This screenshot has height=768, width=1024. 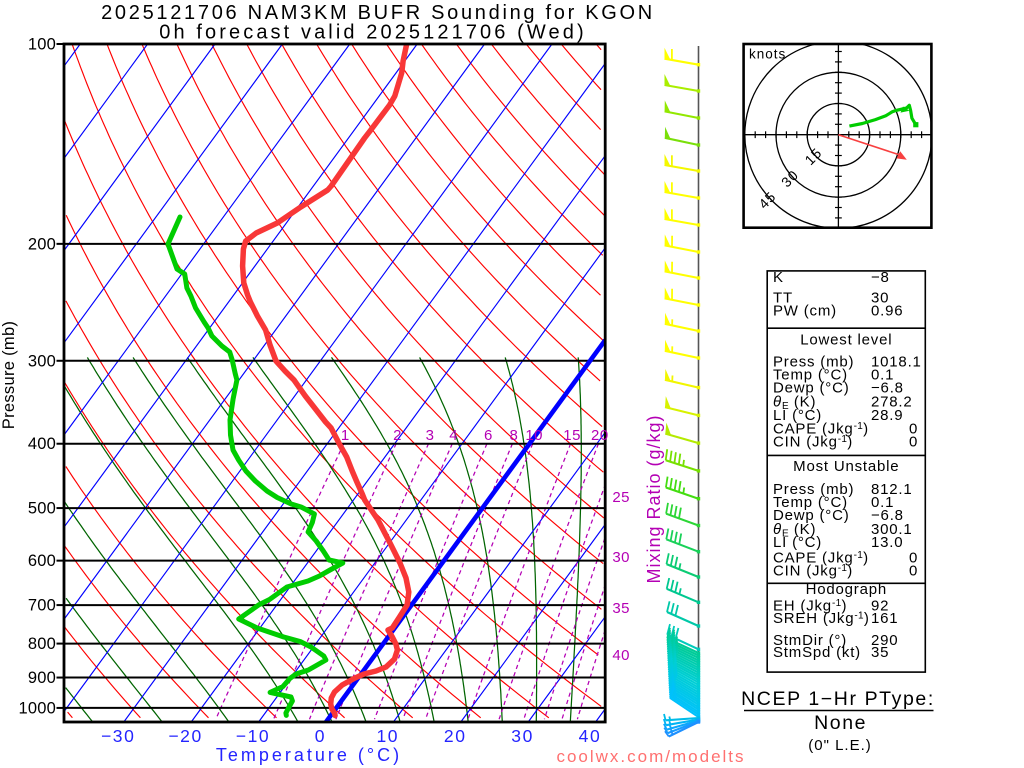 What do you see at coordinates (887, 415) in the screenshot?
I see `svg-text: 28.9` at bounding box center [887, 415].